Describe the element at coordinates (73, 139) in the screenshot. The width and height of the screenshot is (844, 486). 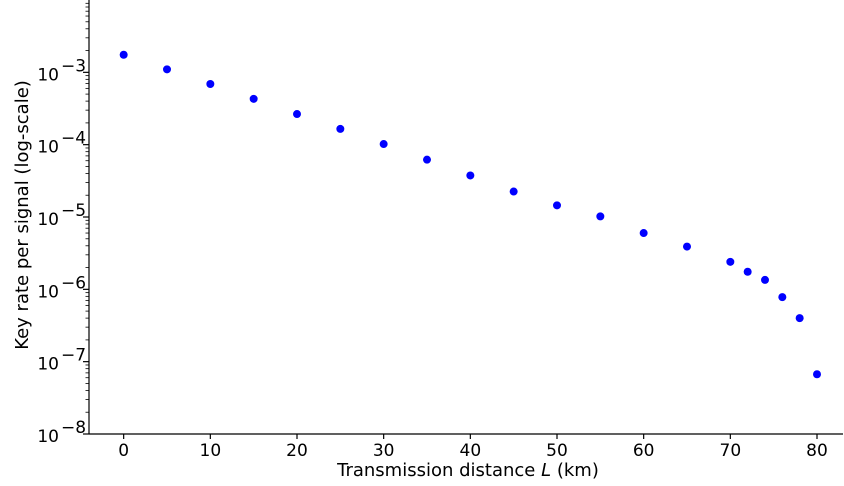
I see `y-tick-exponent: −4` at that location.